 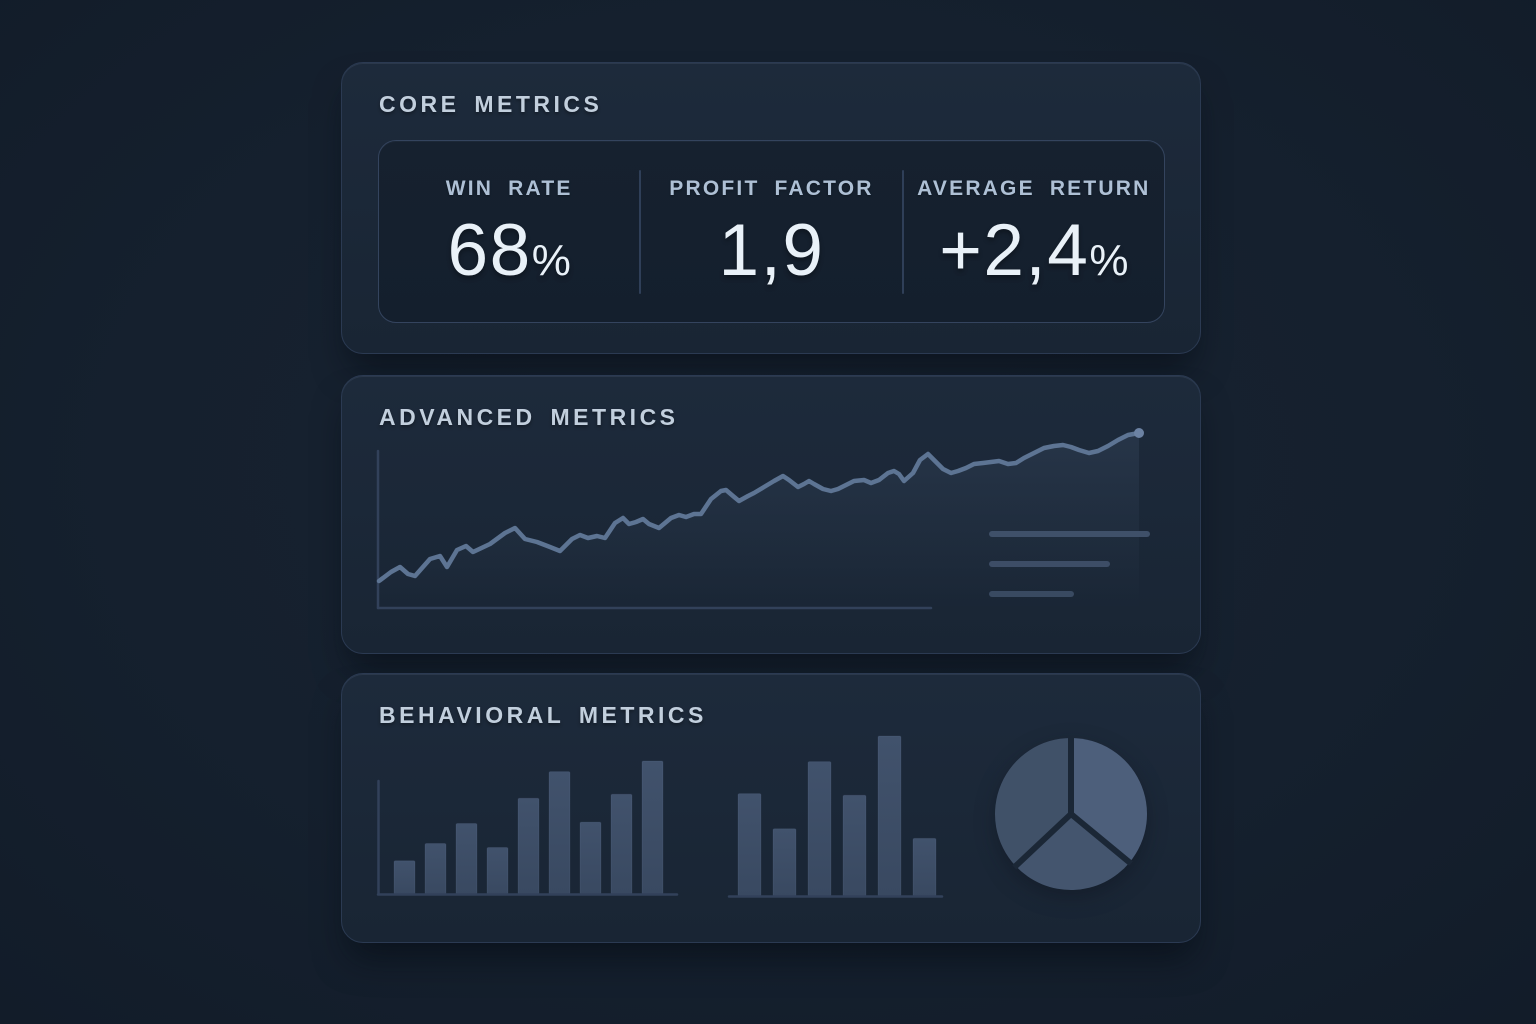 I want to click on stat-profit-factor: PROFIT FACTOR 1,9, so click(x=771, y=231).